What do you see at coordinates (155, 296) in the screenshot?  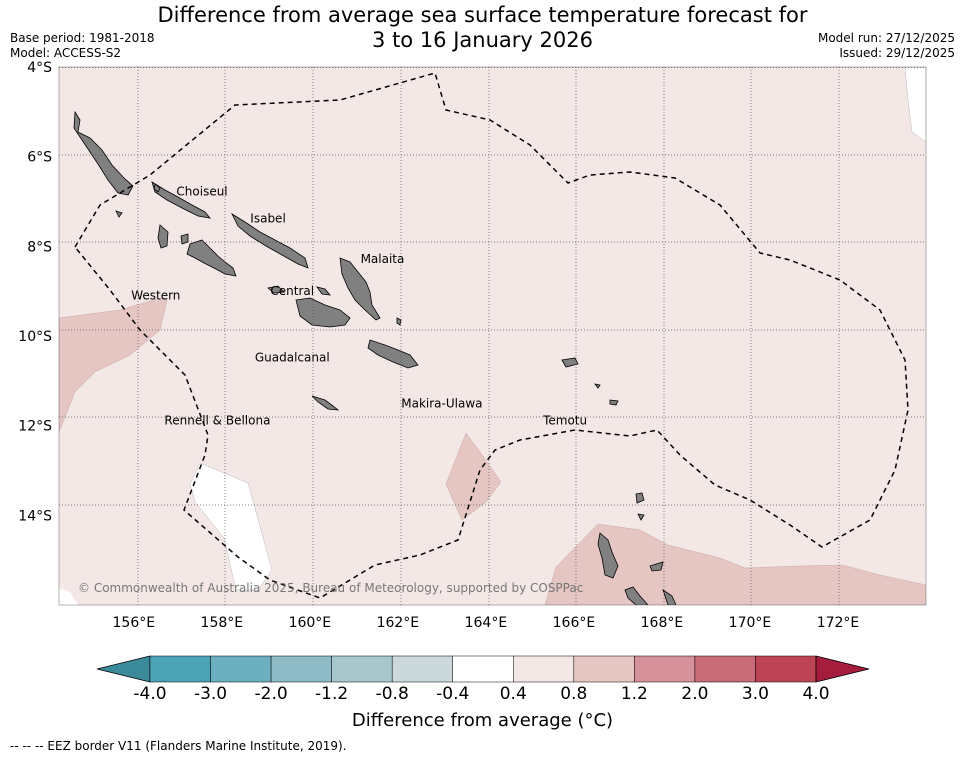 I see `province-label-western: Western` at bounding box center [155, 296].